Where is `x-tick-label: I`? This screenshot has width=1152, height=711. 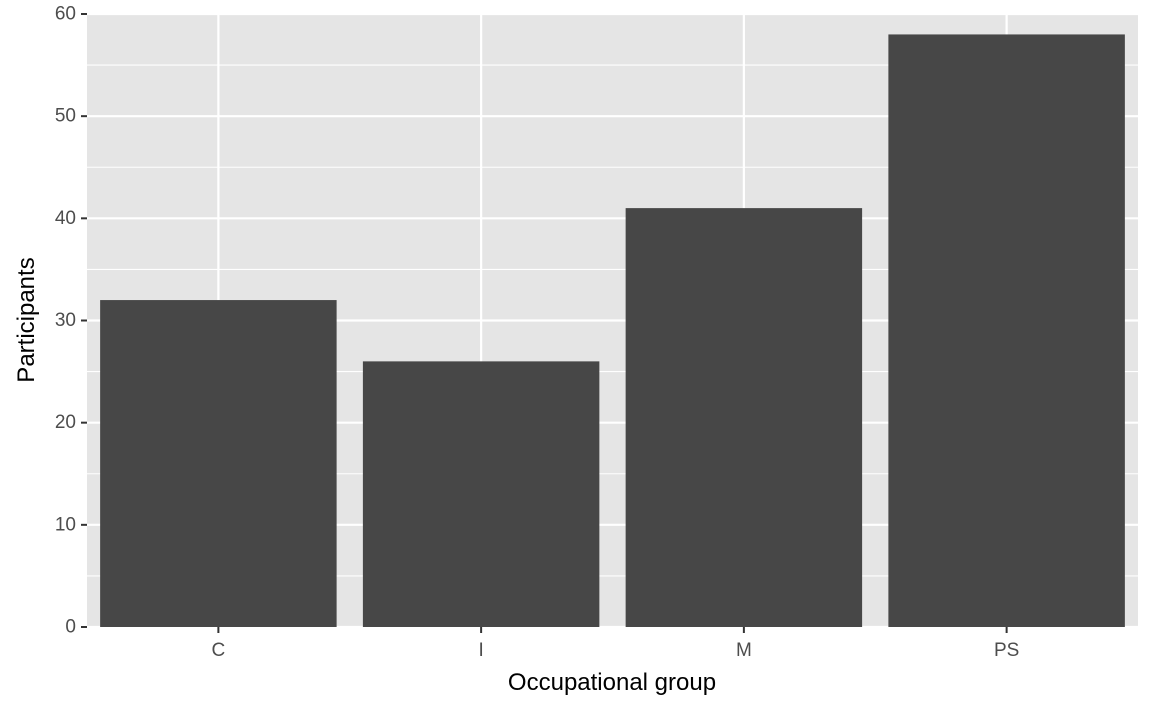
x-tick-label: I is located at coordinates (480, 650).